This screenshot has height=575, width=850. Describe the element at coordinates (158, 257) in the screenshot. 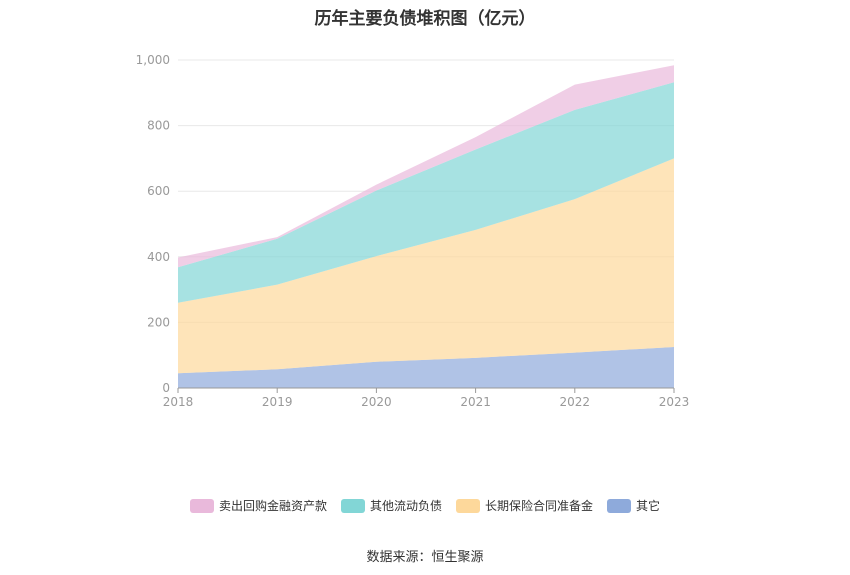

I see `y-tick-label: 400` at that location.